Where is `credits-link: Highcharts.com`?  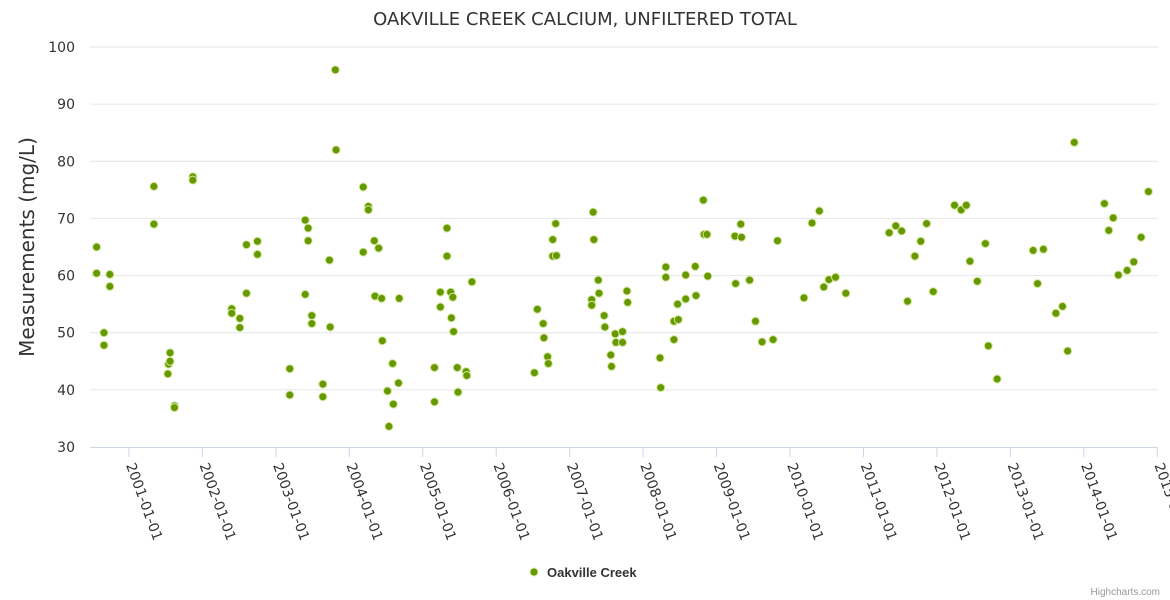 credits-link: Highcharts.com is located at coordinates (1125, 592).